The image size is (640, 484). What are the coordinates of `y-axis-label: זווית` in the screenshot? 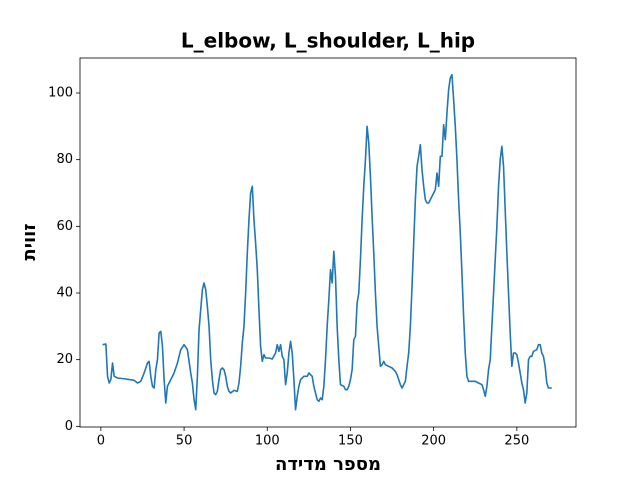 It's located at (29, 241).